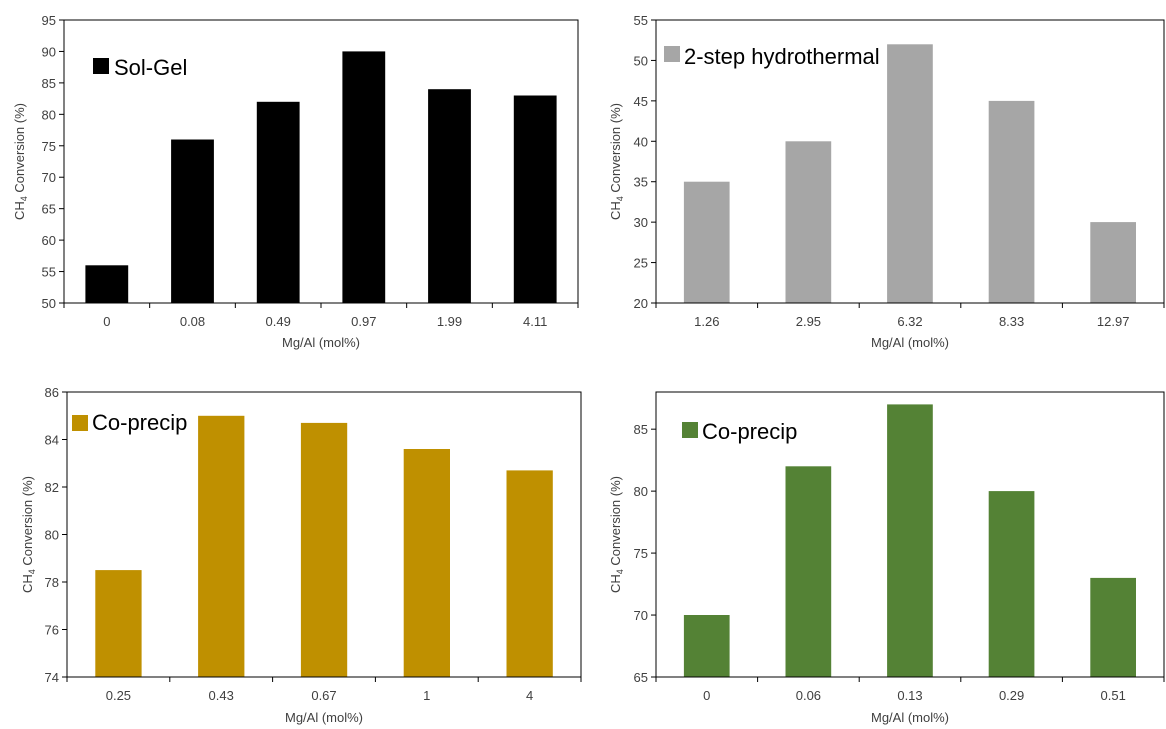  Describe the element at coordinates (535, 321) in the screenshot. I see `x-tick-label: 4.11` at that location.